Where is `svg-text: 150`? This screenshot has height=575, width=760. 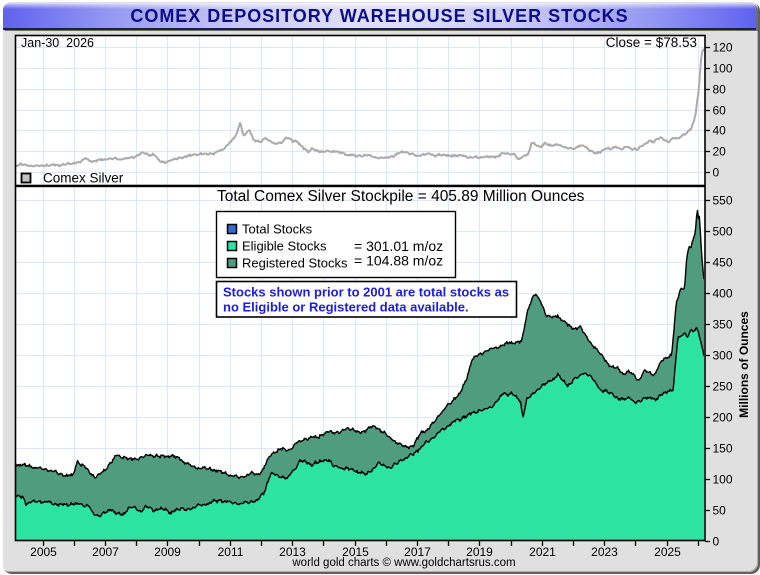 svg-text: 150 is located at coordinates (723, 449).